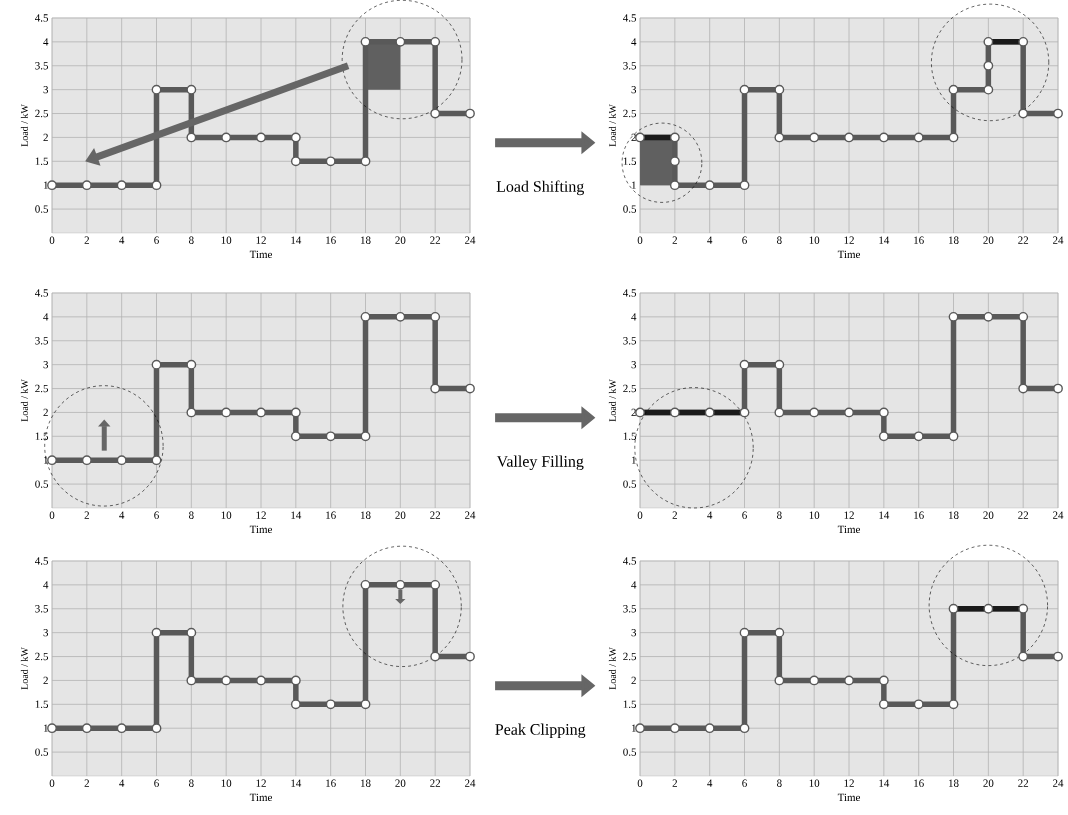  Describe the element at coordinates (42, 484) in the screenshot. I see `y-tick-label: 0.5` at that location.